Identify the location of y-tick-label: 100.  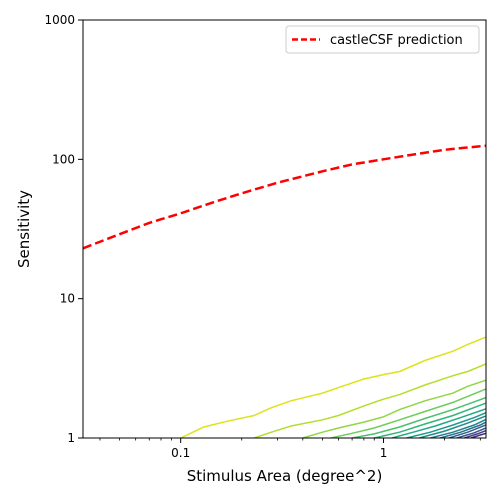
(63, 159).